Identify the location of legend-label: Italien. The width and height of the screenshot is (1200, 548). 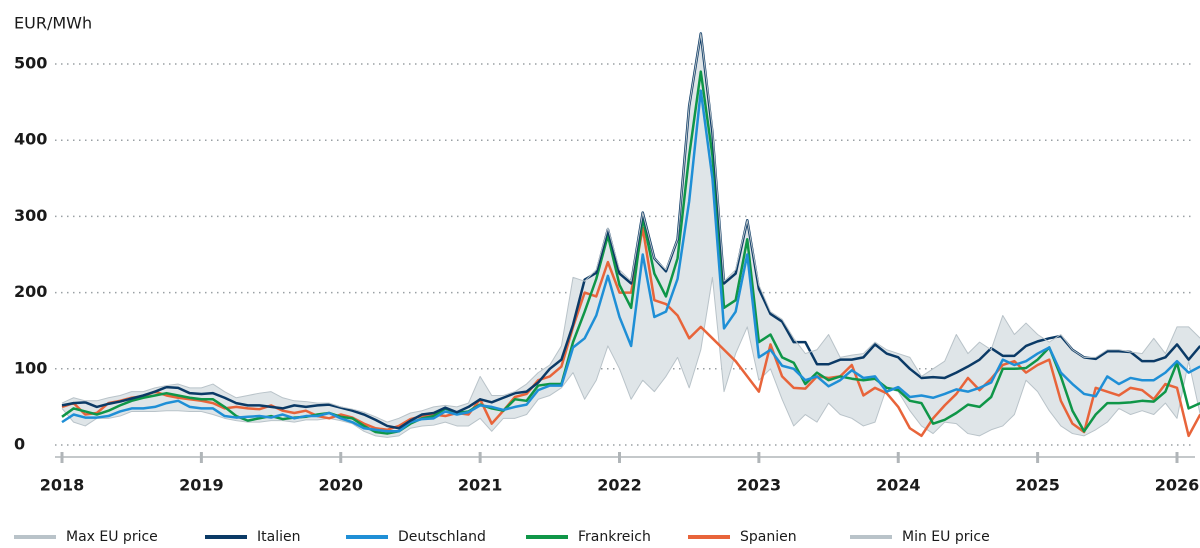
(278, 537).